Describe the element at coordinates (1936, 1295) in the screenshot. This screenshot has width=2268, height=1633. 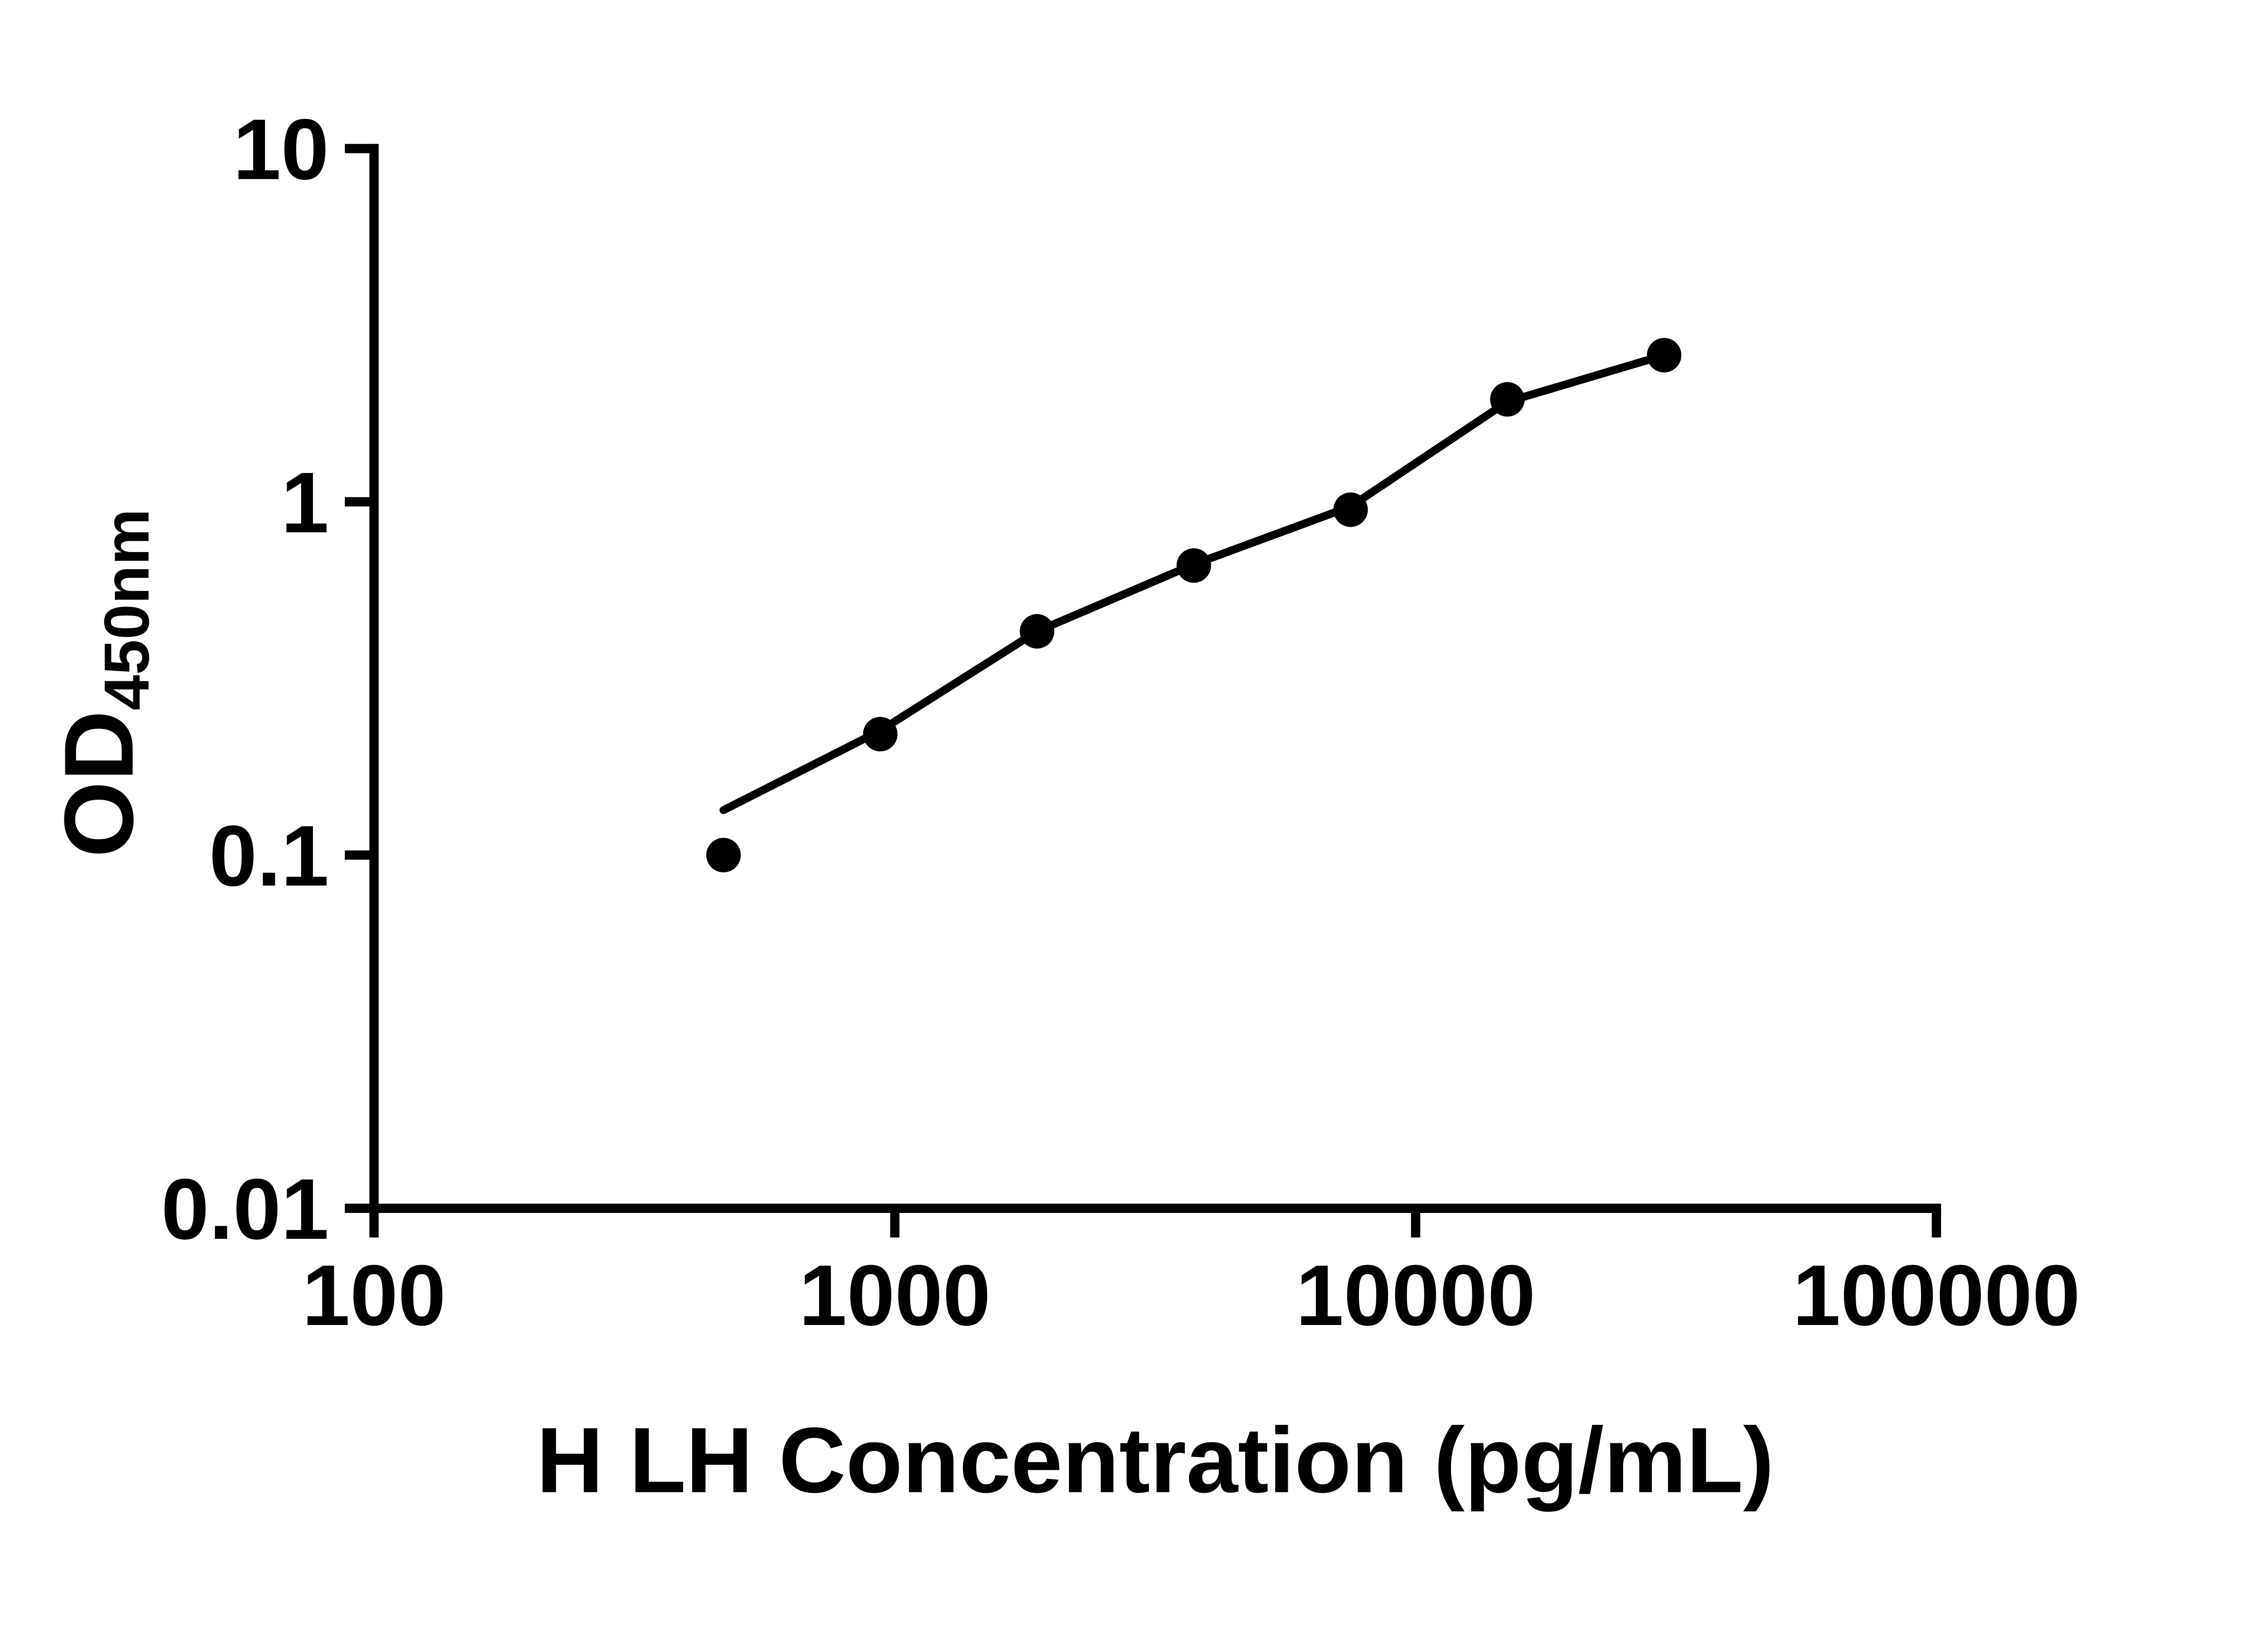
I see `x-tick-label: 100000` at that location.